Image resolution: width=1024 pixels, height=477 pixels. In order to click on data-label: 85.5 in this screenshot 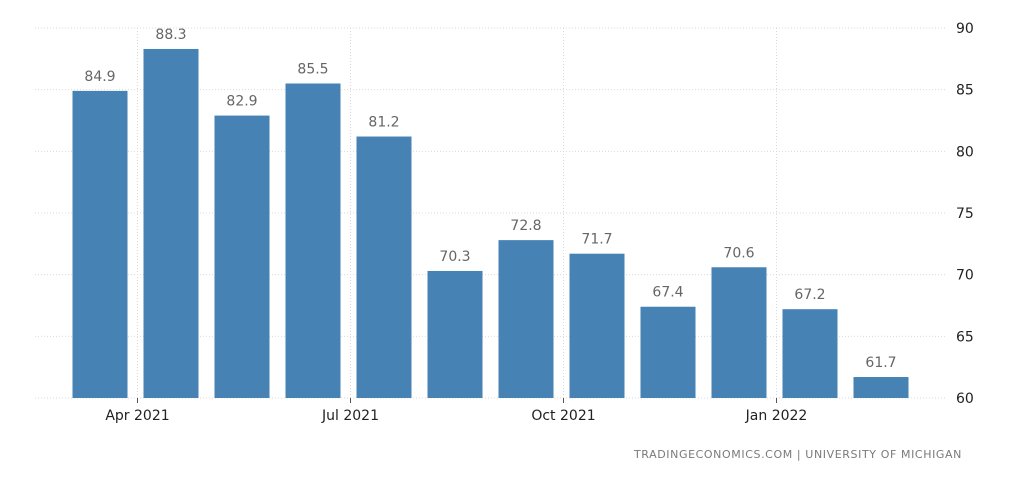, I will do `click(312, 70)`.